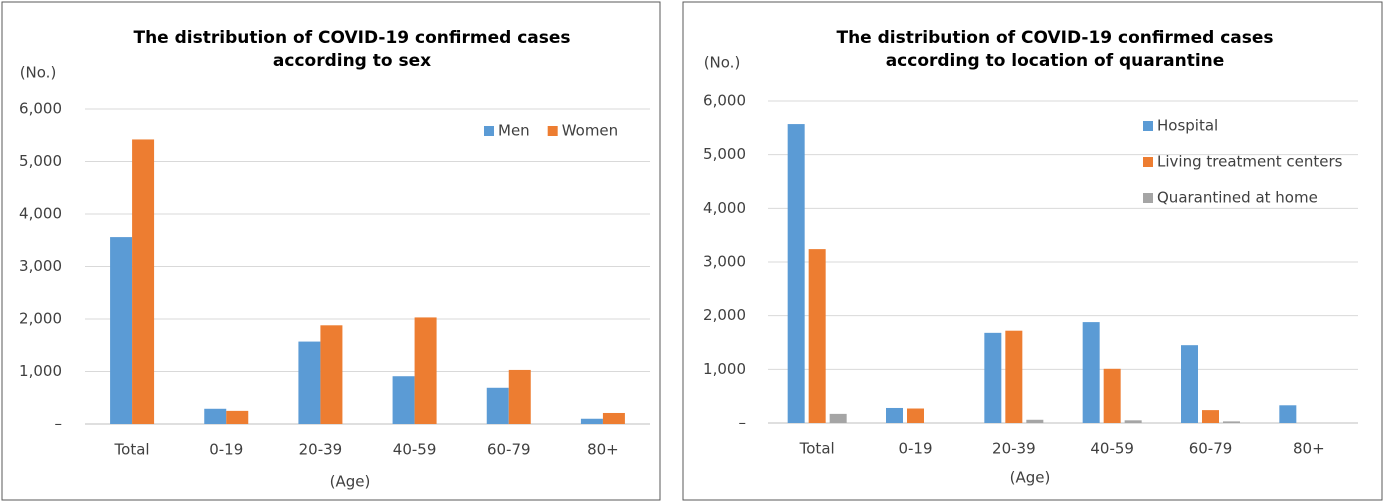  Describe the element at coordinates (1250, 162) in the screenshot. I see `legend-label: Living treatment centers` at that location.